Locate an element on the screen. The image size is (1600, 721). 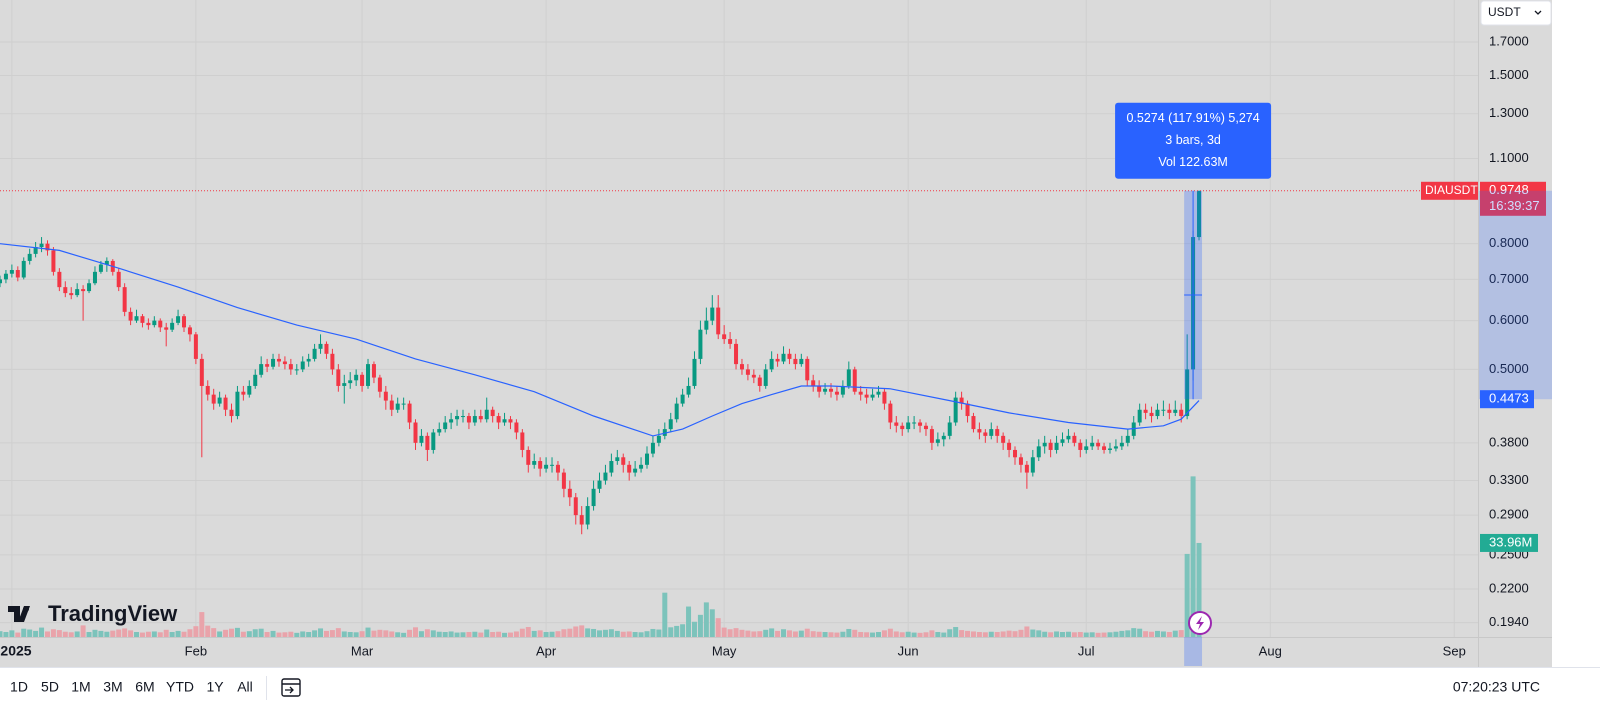
calendar-frame is located at coordinates (291, 687).